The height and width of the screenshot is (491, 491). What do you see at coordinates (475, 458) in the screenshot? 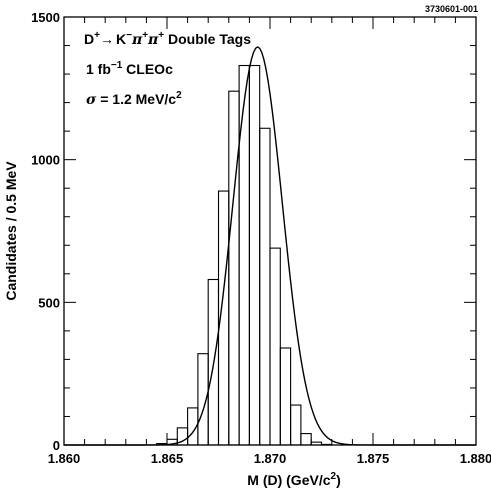
I see `x-tick-label-1880: 1.880` at bounding box center [475, 458].